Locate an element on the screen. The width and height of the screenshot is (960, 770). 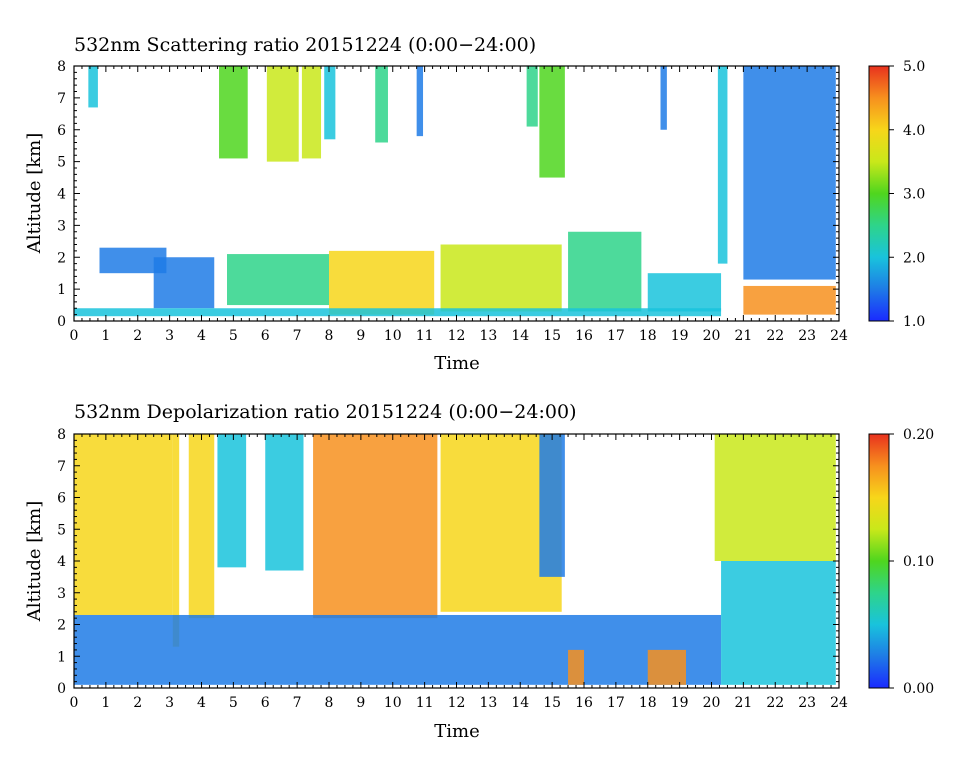
x-tick-label: 6 is located at coordinates (265, 336).